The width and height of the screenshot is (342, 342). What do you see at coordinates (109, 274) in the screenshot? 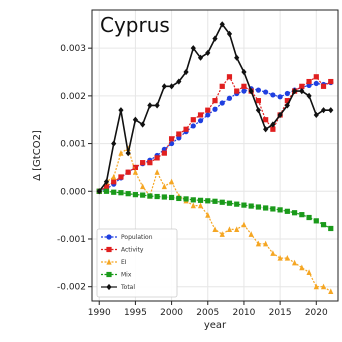
I see `legend-marker-mix` at bounding box center [109, 274].